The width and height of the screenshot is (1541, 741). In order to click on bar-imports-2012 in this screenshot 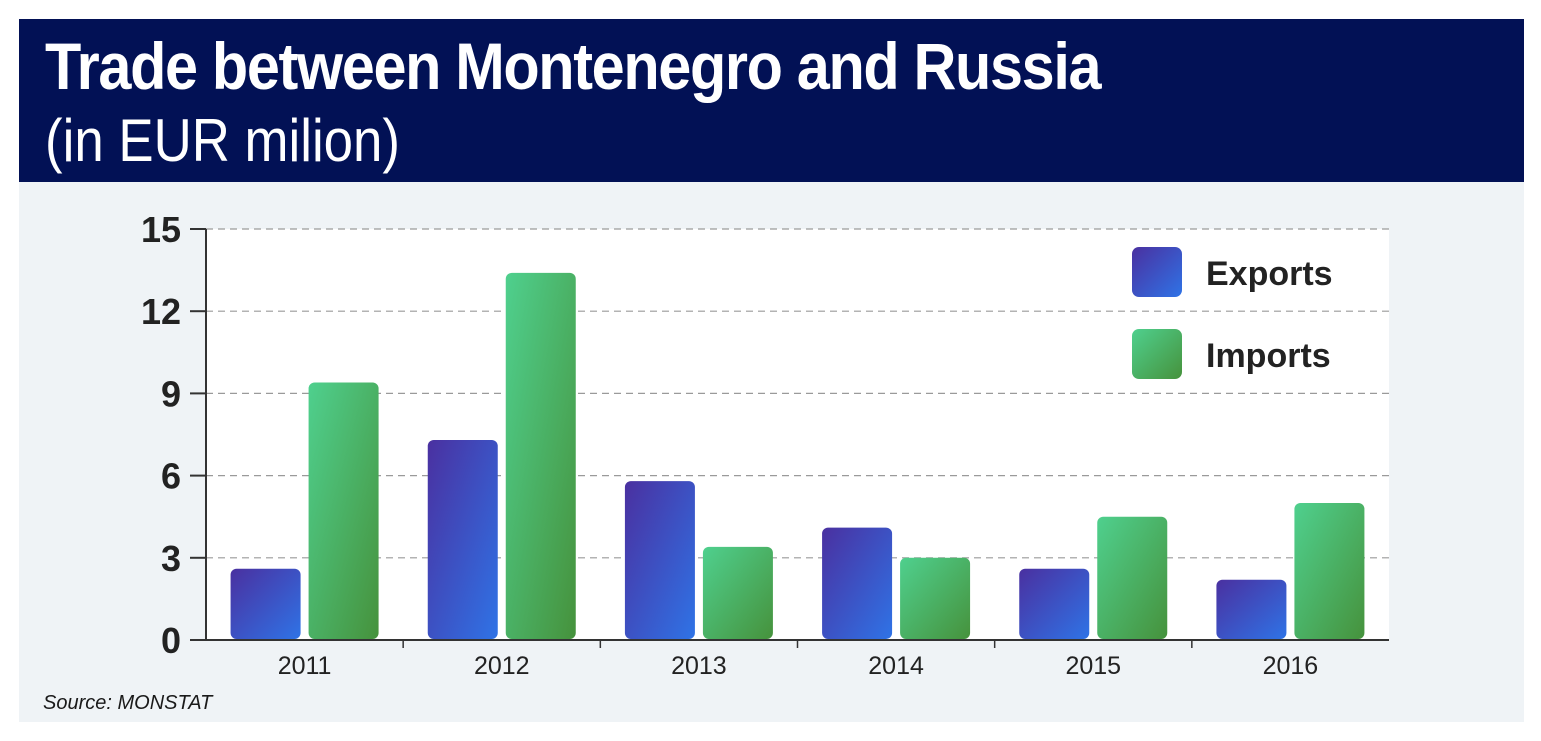, I will do `click(540, 455)`.